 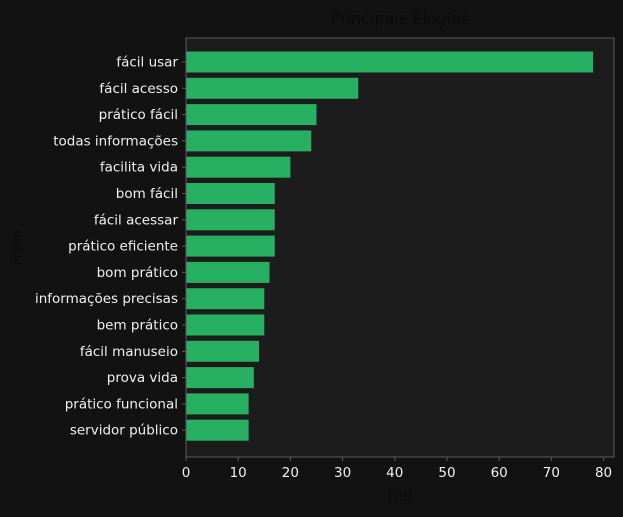 What do you see at coordinates (186, 473) in the screenshot?
I see `x-tick-label-0: 0` at bounding box center [186, 473].